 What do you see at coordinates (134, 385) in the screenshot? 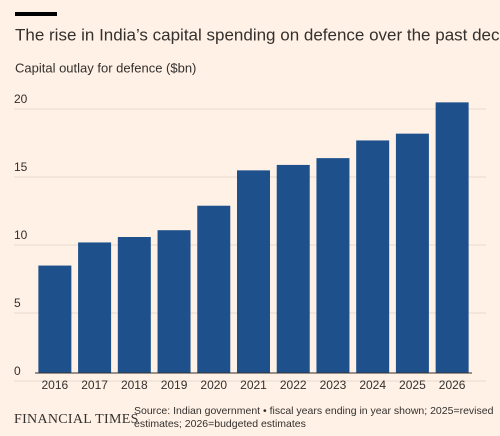
I see `x-tick-label: 2018` at bounding box center [134, 385].